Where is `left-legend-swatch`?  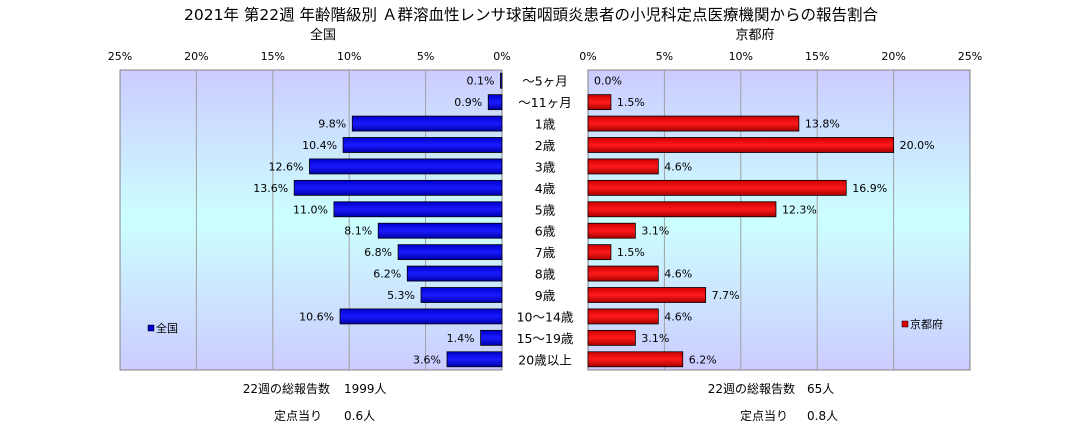
left-legend-swatch is located at coordinates (151, 328).